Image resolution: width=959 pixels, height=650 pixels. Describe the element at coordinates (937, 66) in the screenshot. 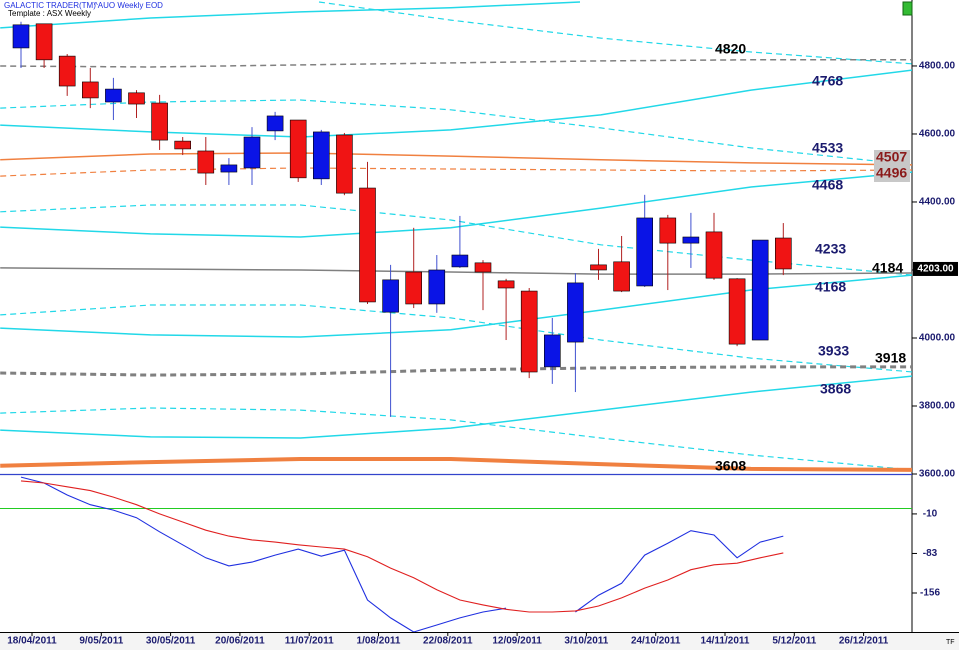

I see `y-tick-label: 4800.00` at that location.